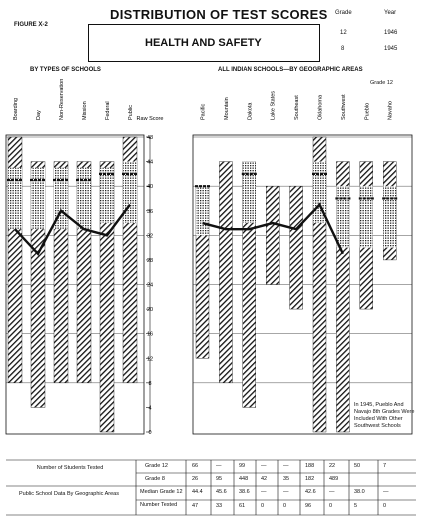 This screenshot has width=423, height=526. I want to click on y-tick-label: 32, so click(150, 236).